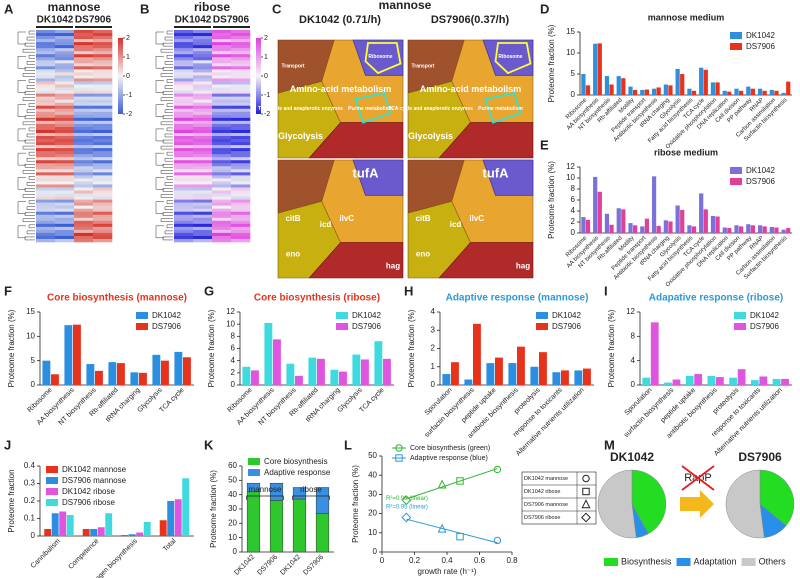 The height and width of the screenshot is (578, 800). Describe the element at coordinates (546, 479) in the screenshot. I see `condition-label: DK1042 mannose` at that location.